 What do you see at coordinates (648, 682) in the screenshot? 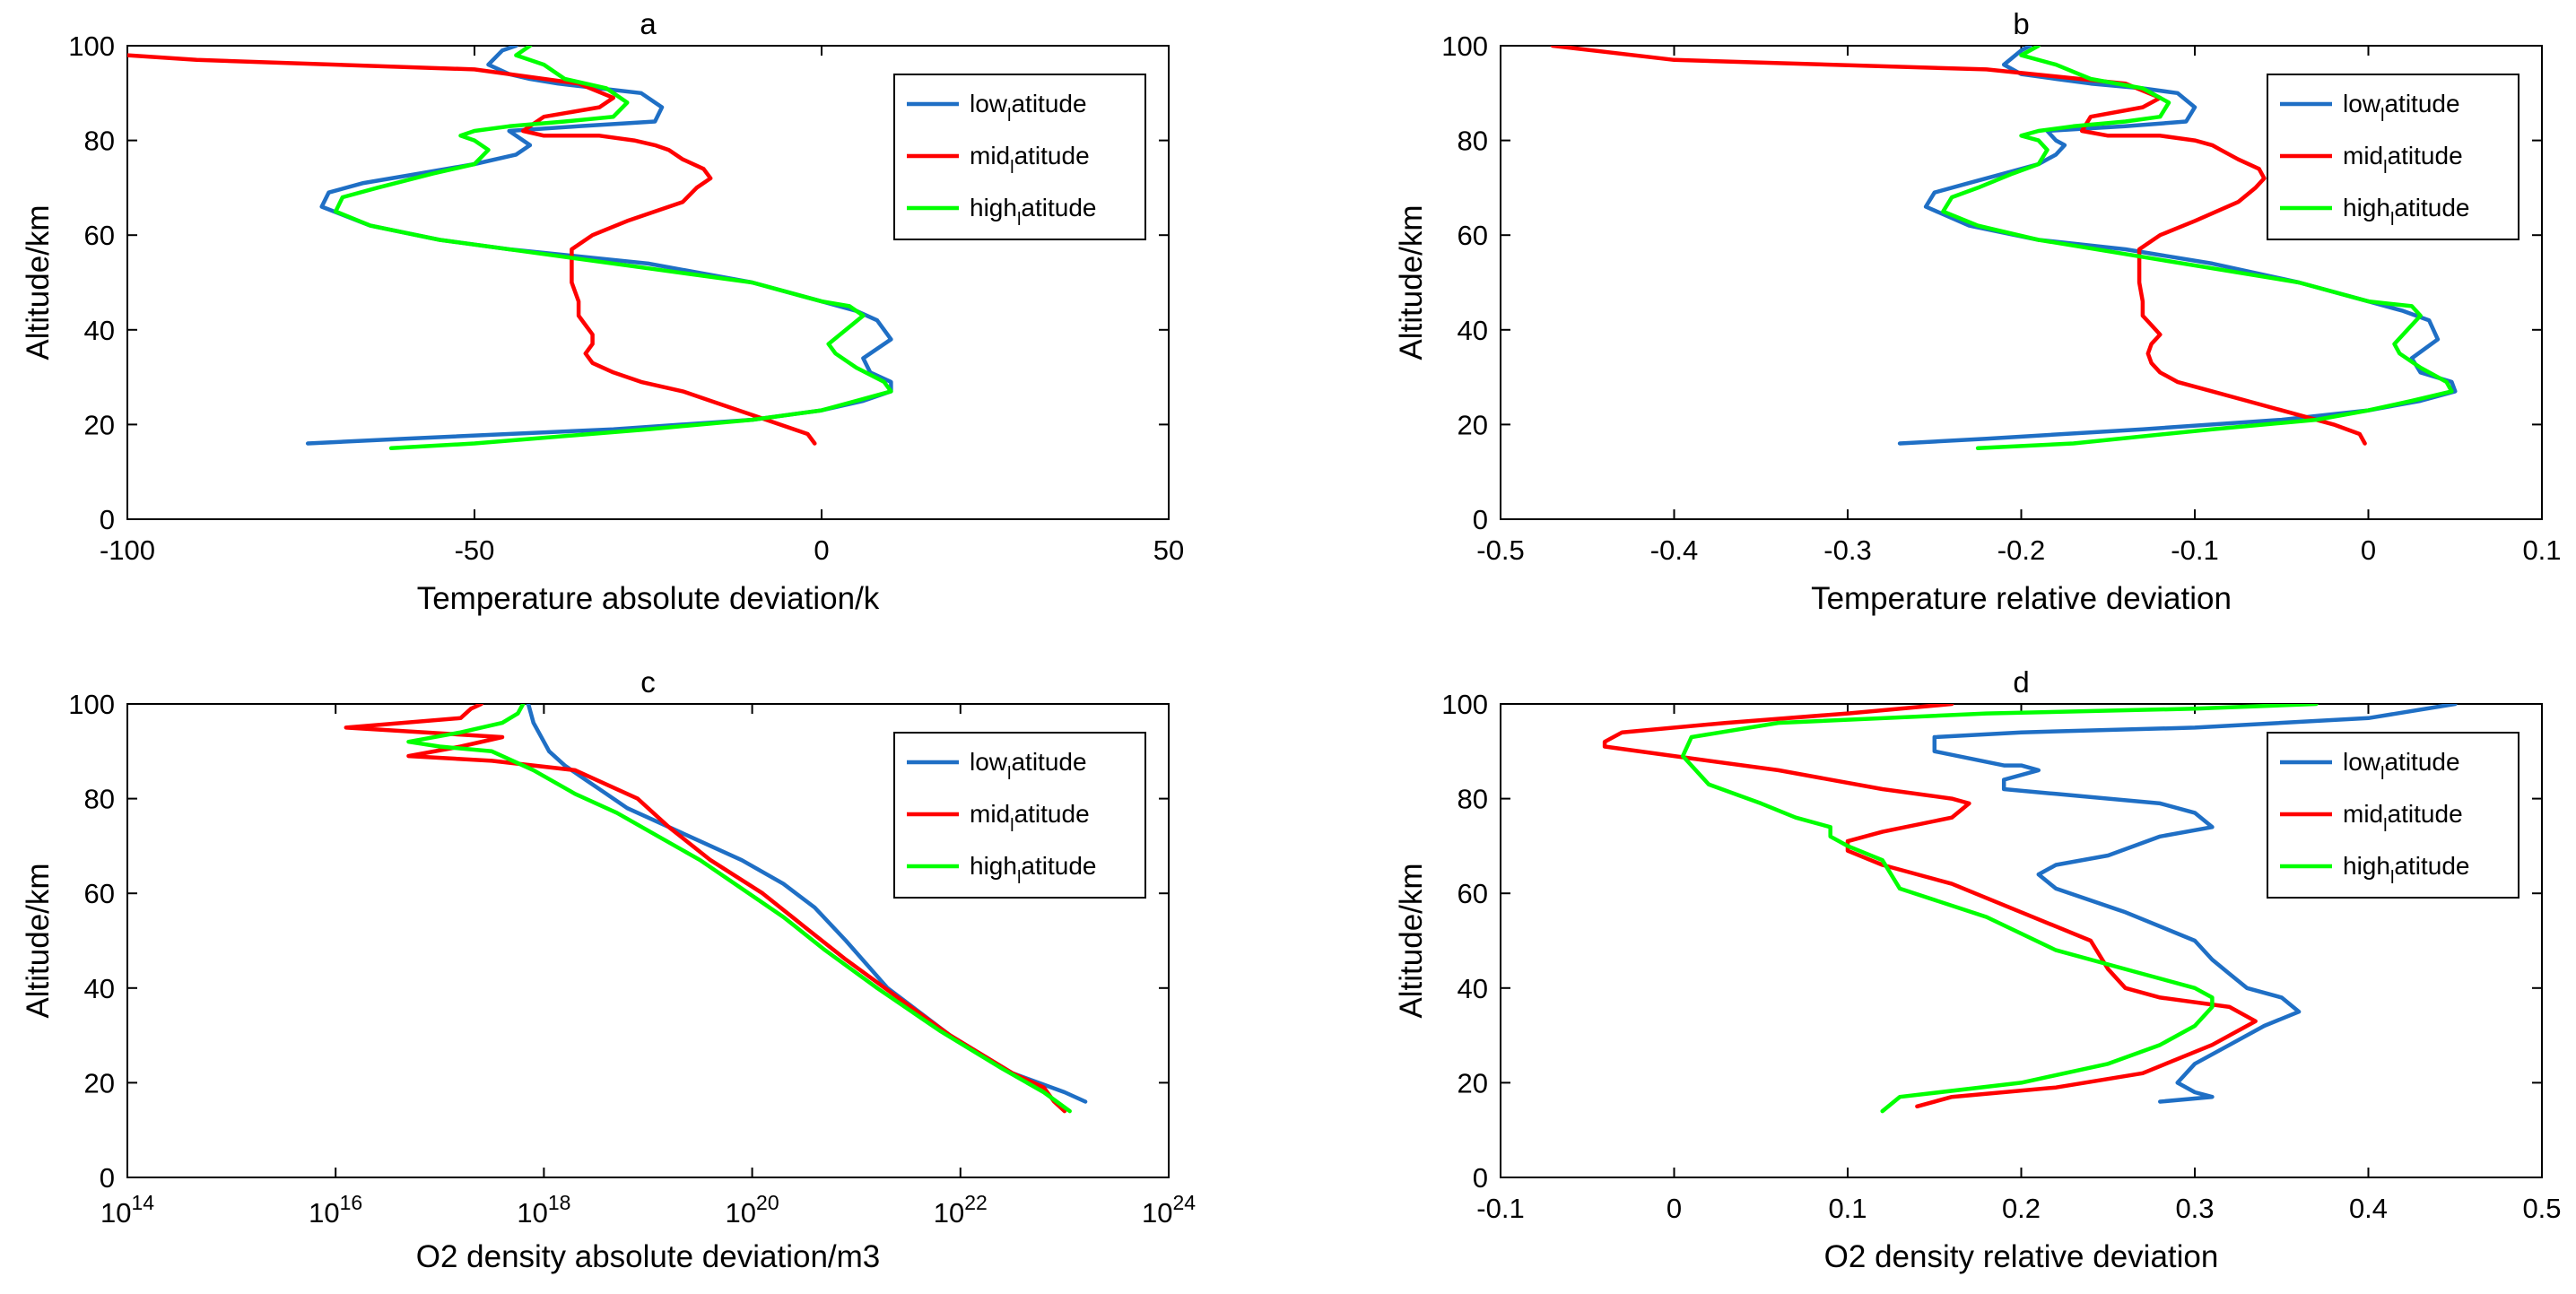
I see `chart-title: c` at bounding box center [648, 682].